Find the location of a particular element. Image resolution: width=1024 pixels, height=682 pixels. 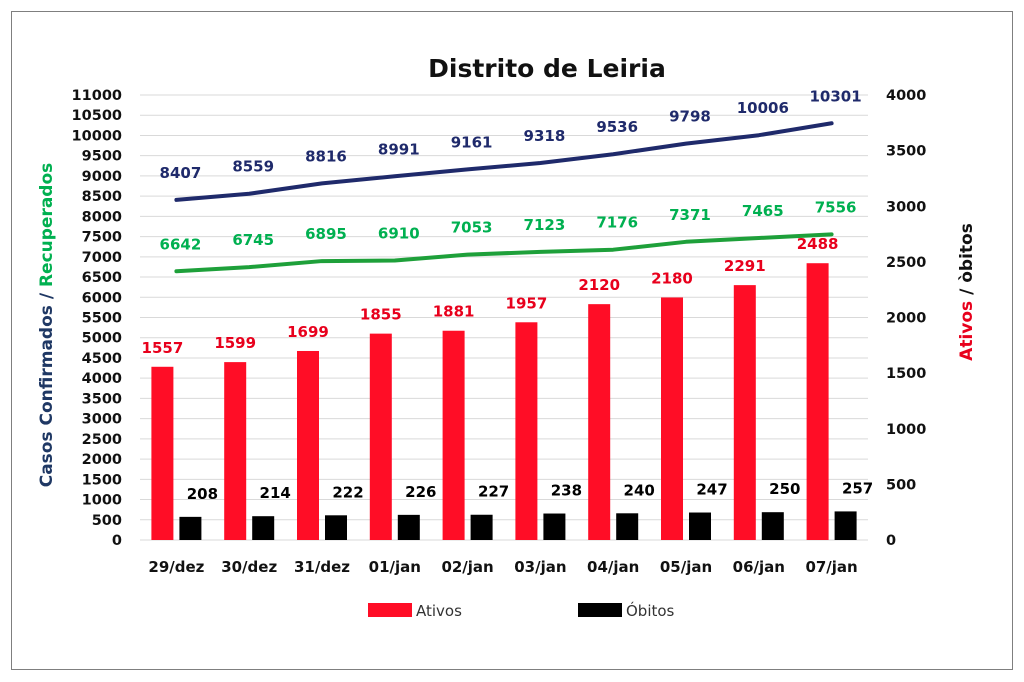

left-tick-label: 6000 is located at coordinates (102, 298).